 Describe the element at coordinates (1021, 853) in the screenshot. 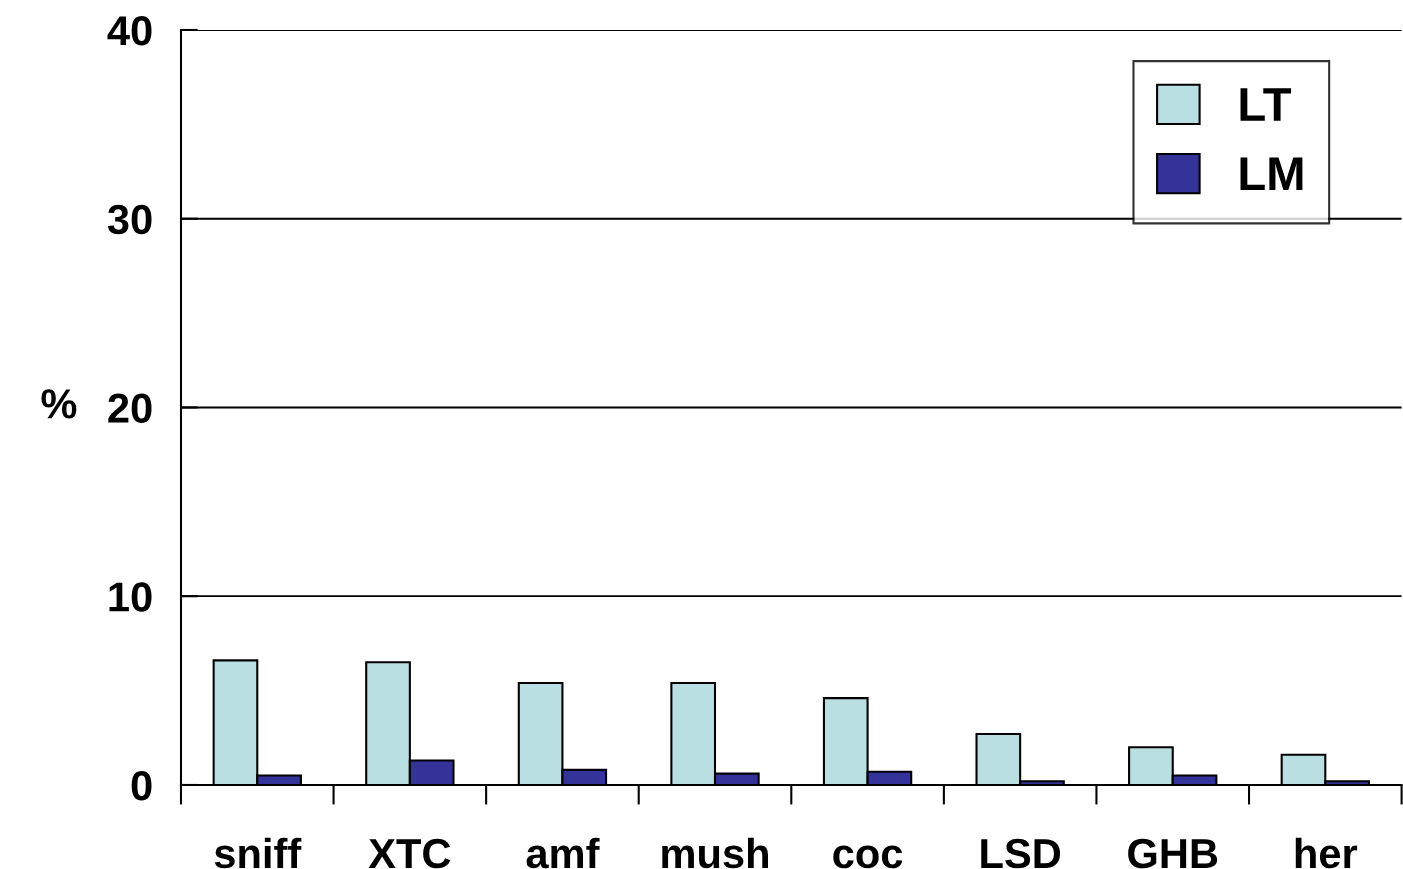

I see `x-tick-label: LSD` at that location.